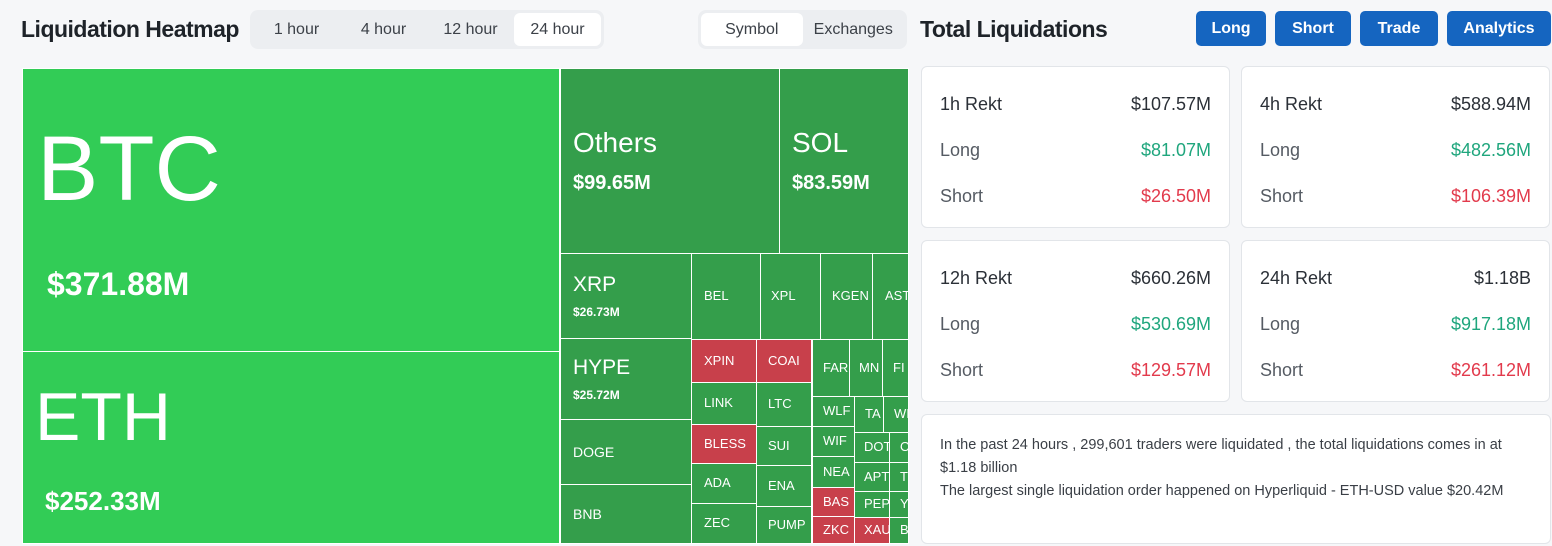 This screenshot has height=546, width=1552. Describe the element at coordinates (784, 361) in the screenshot. I see `treemap-tile: COAI` at that location.